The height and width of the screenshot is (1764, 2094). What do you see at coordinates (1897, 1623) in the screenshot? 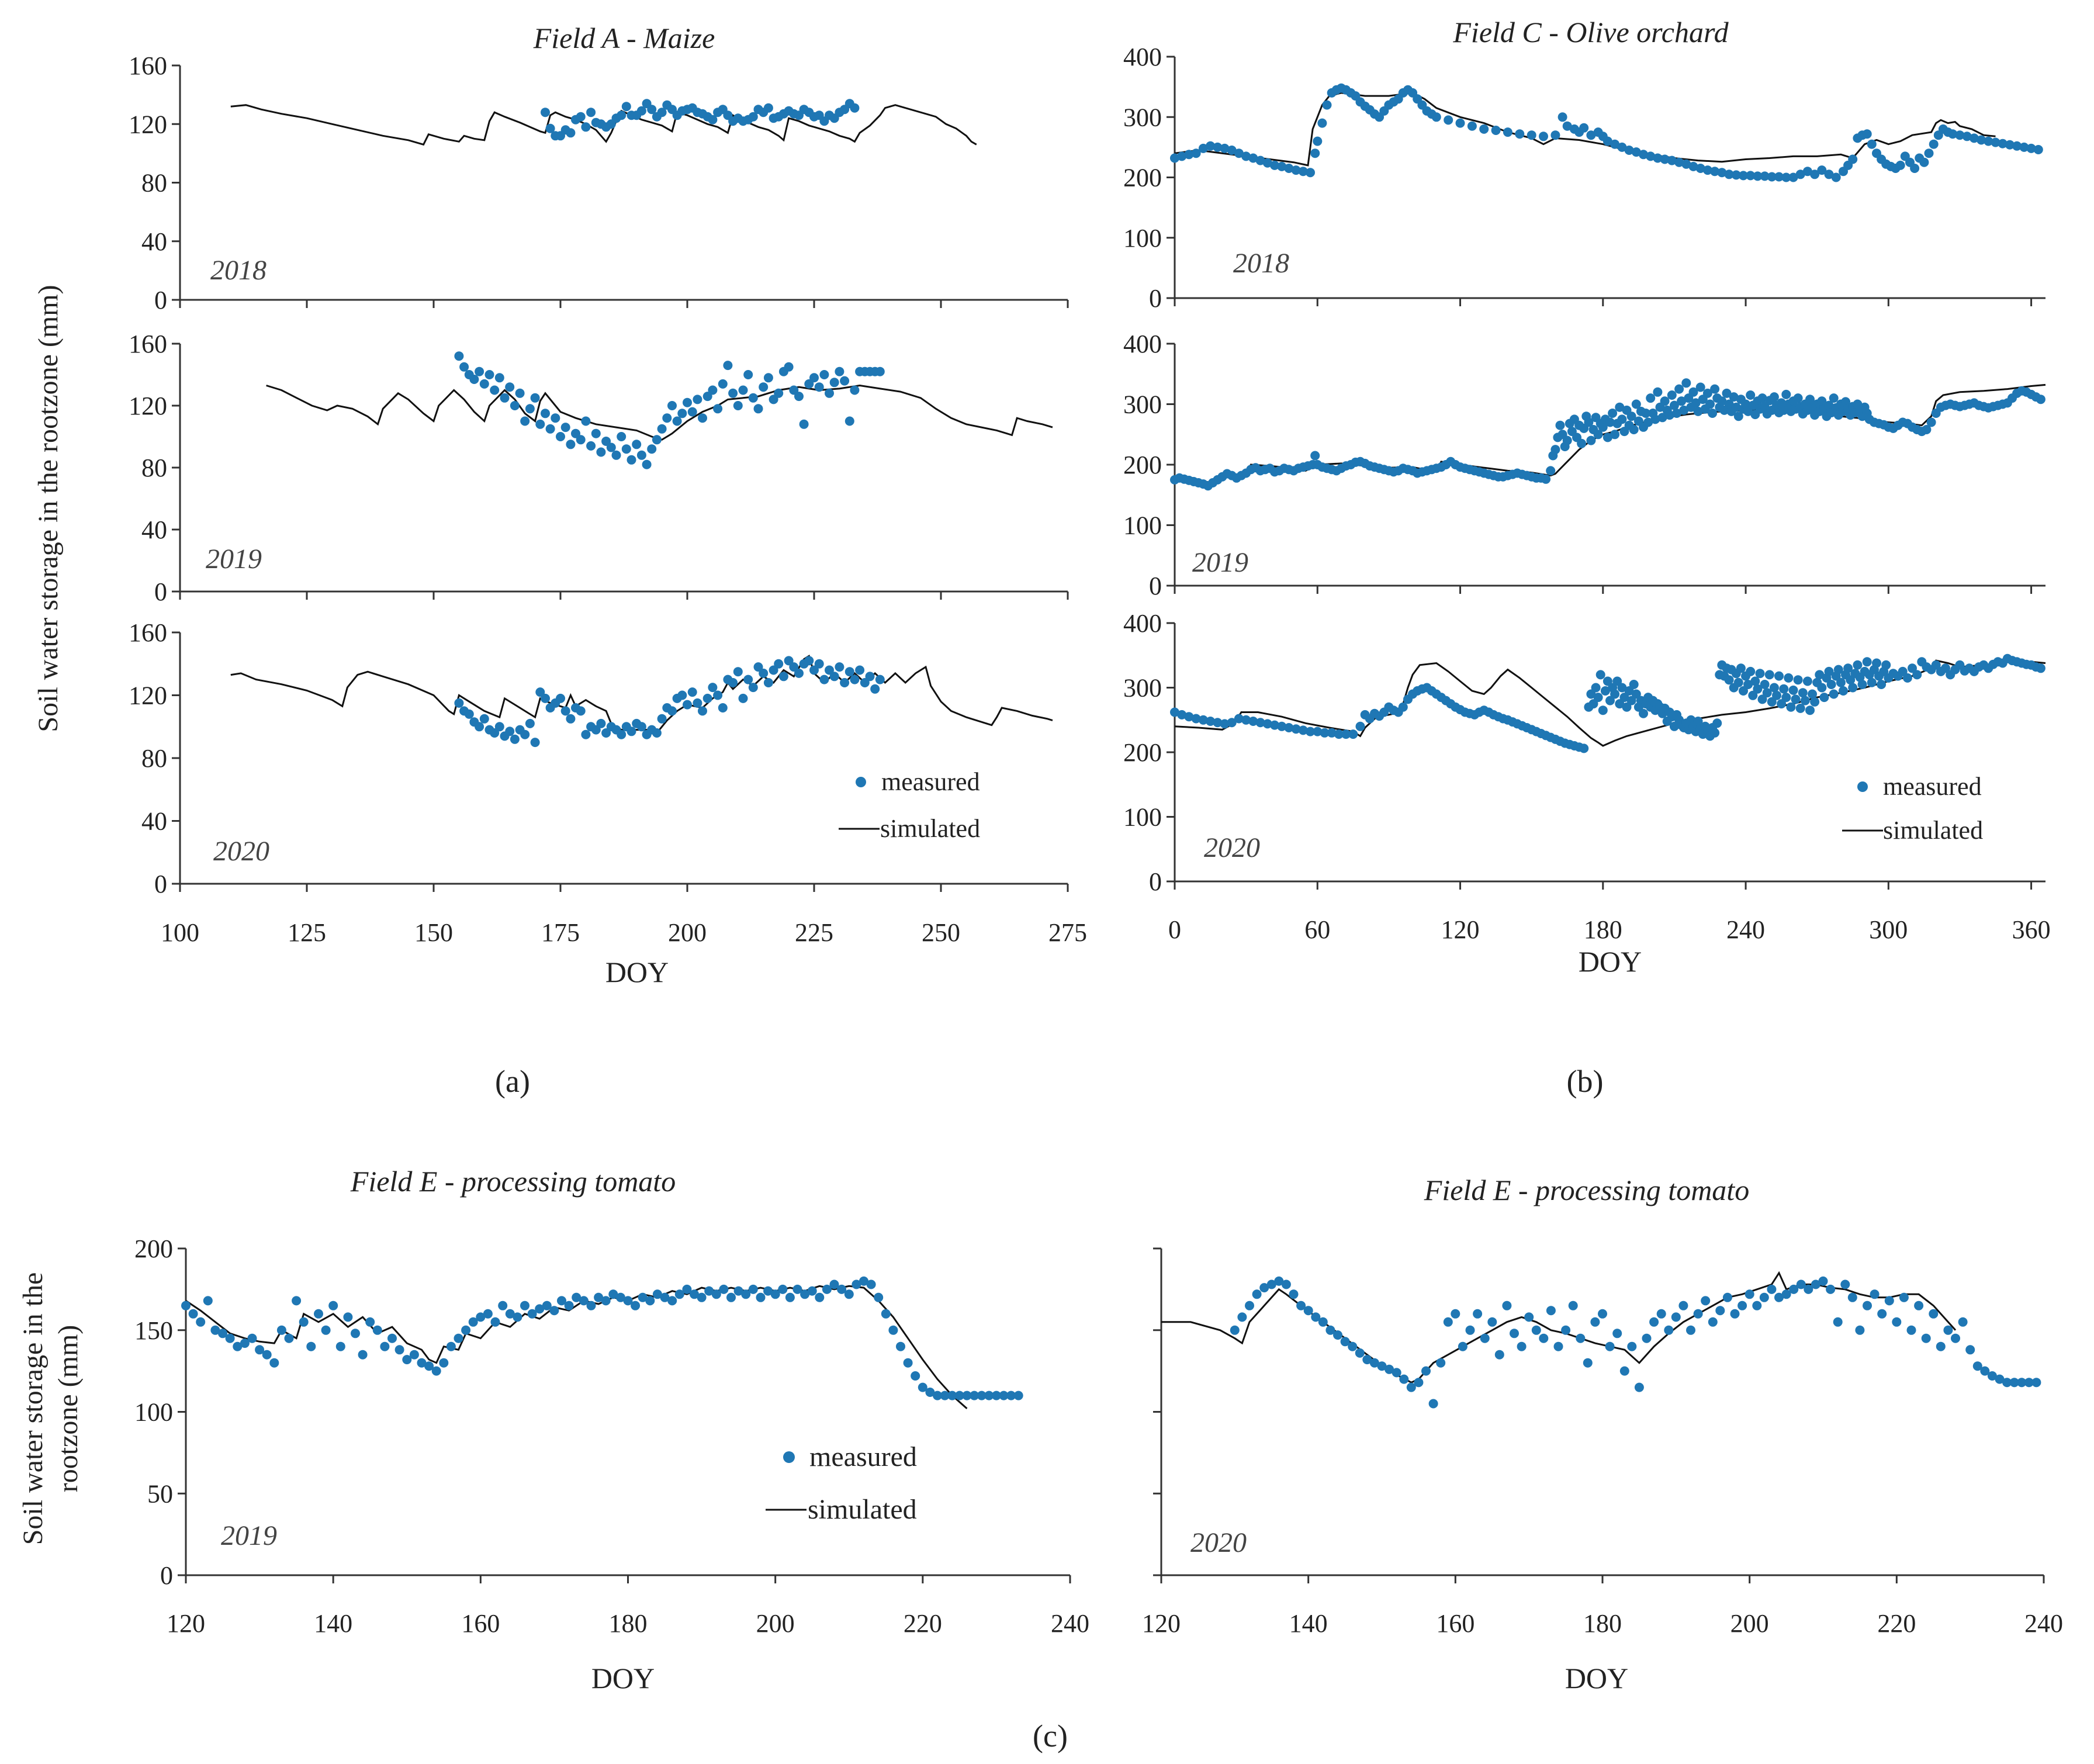
I see `e2020-xtick-label: 220` at bounding box center [1897, 1623].